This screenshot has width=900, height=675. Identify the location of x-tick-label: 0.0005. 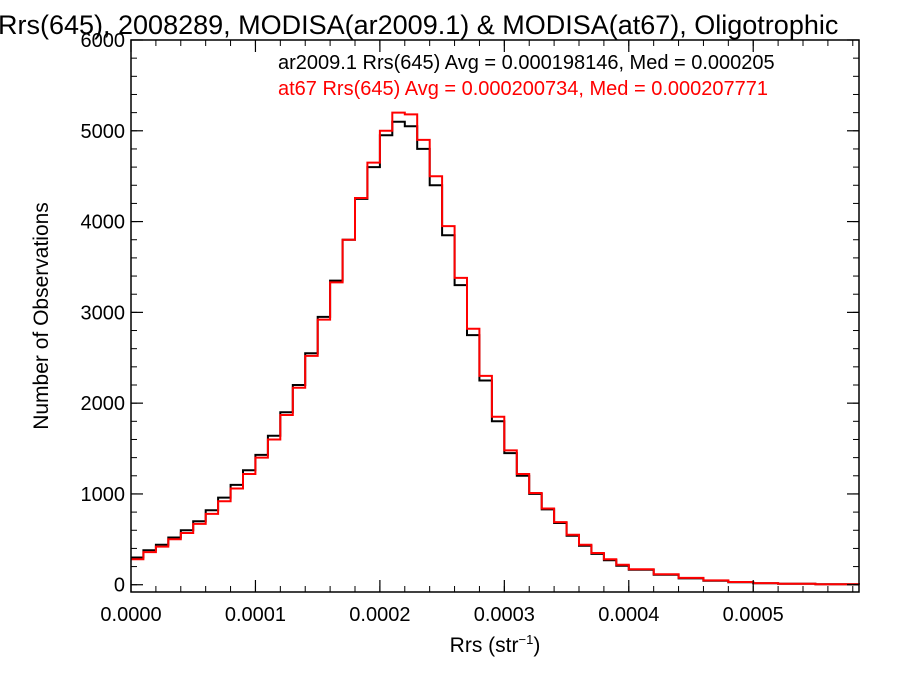
(753, 615).